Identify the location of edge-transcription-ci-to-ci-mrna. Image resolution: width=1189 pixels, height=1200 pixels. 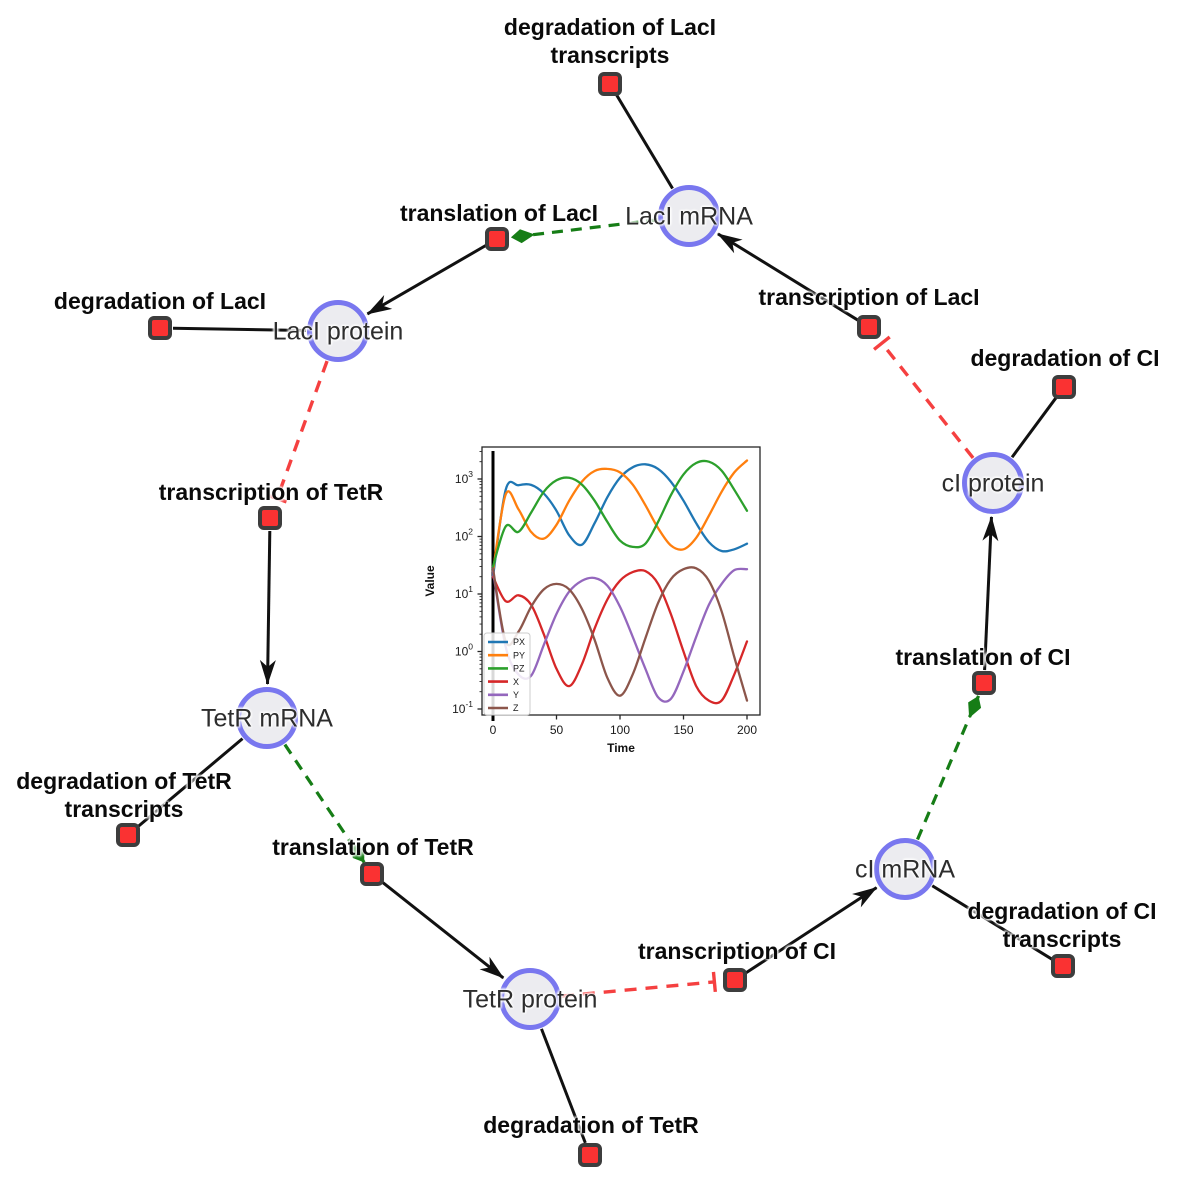
(811, 930).